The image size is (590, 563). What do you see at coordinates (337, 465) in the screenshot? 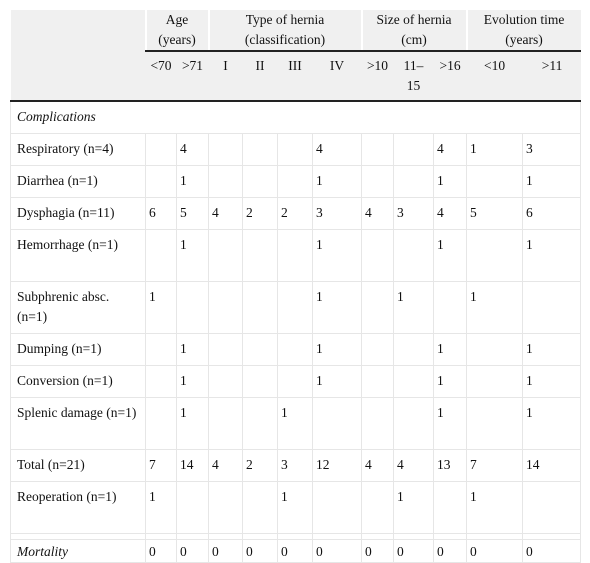
I see `cell: 12` at bounding box center [337, 465].